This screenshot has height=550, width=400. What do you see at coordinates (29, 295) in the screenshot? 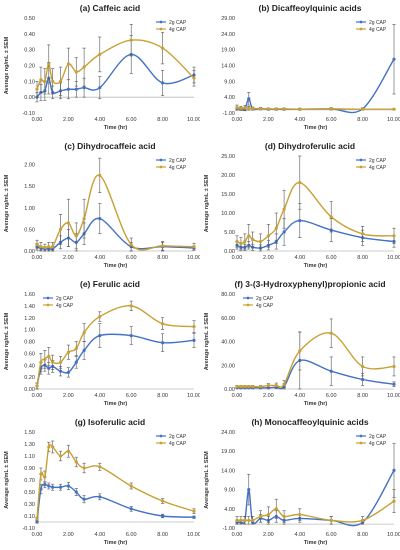
I see `y-tick-label: 1.60` at bounding box center [29, 295].